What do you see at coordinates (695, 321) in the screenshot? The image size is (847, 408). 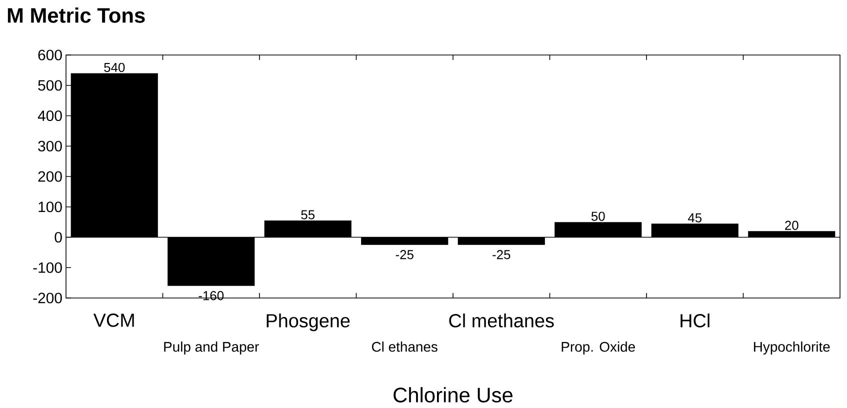 I see `x-tick-label: HCl` at bounding box center [695, 321].